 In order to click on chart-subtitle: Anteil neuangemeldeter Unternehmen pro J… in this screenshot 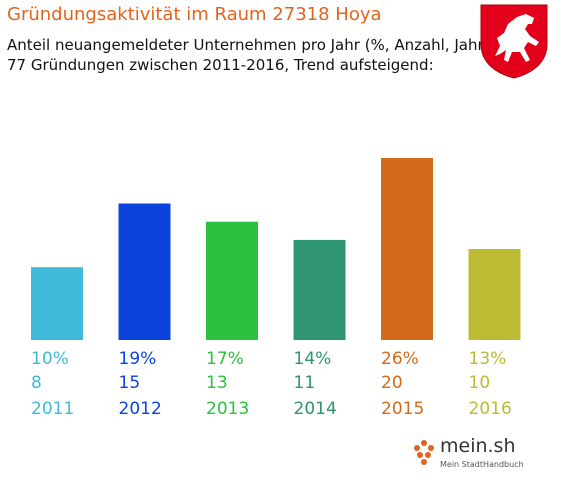, I will do `click(248, 45)`.